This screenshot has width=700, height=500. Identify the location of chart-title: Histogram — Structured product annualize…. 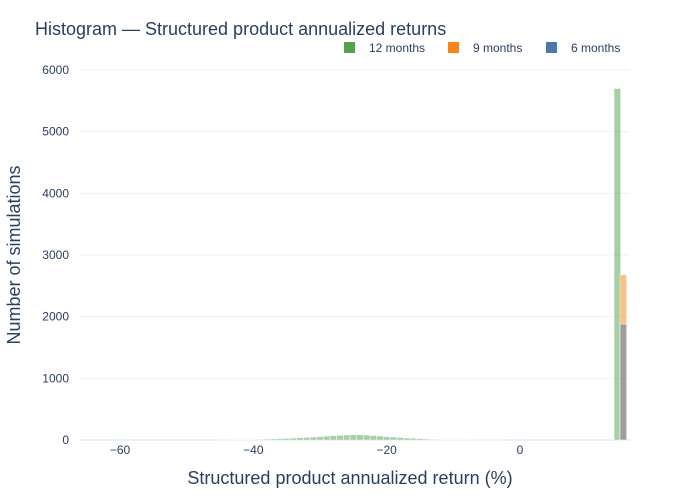
(240, 29).